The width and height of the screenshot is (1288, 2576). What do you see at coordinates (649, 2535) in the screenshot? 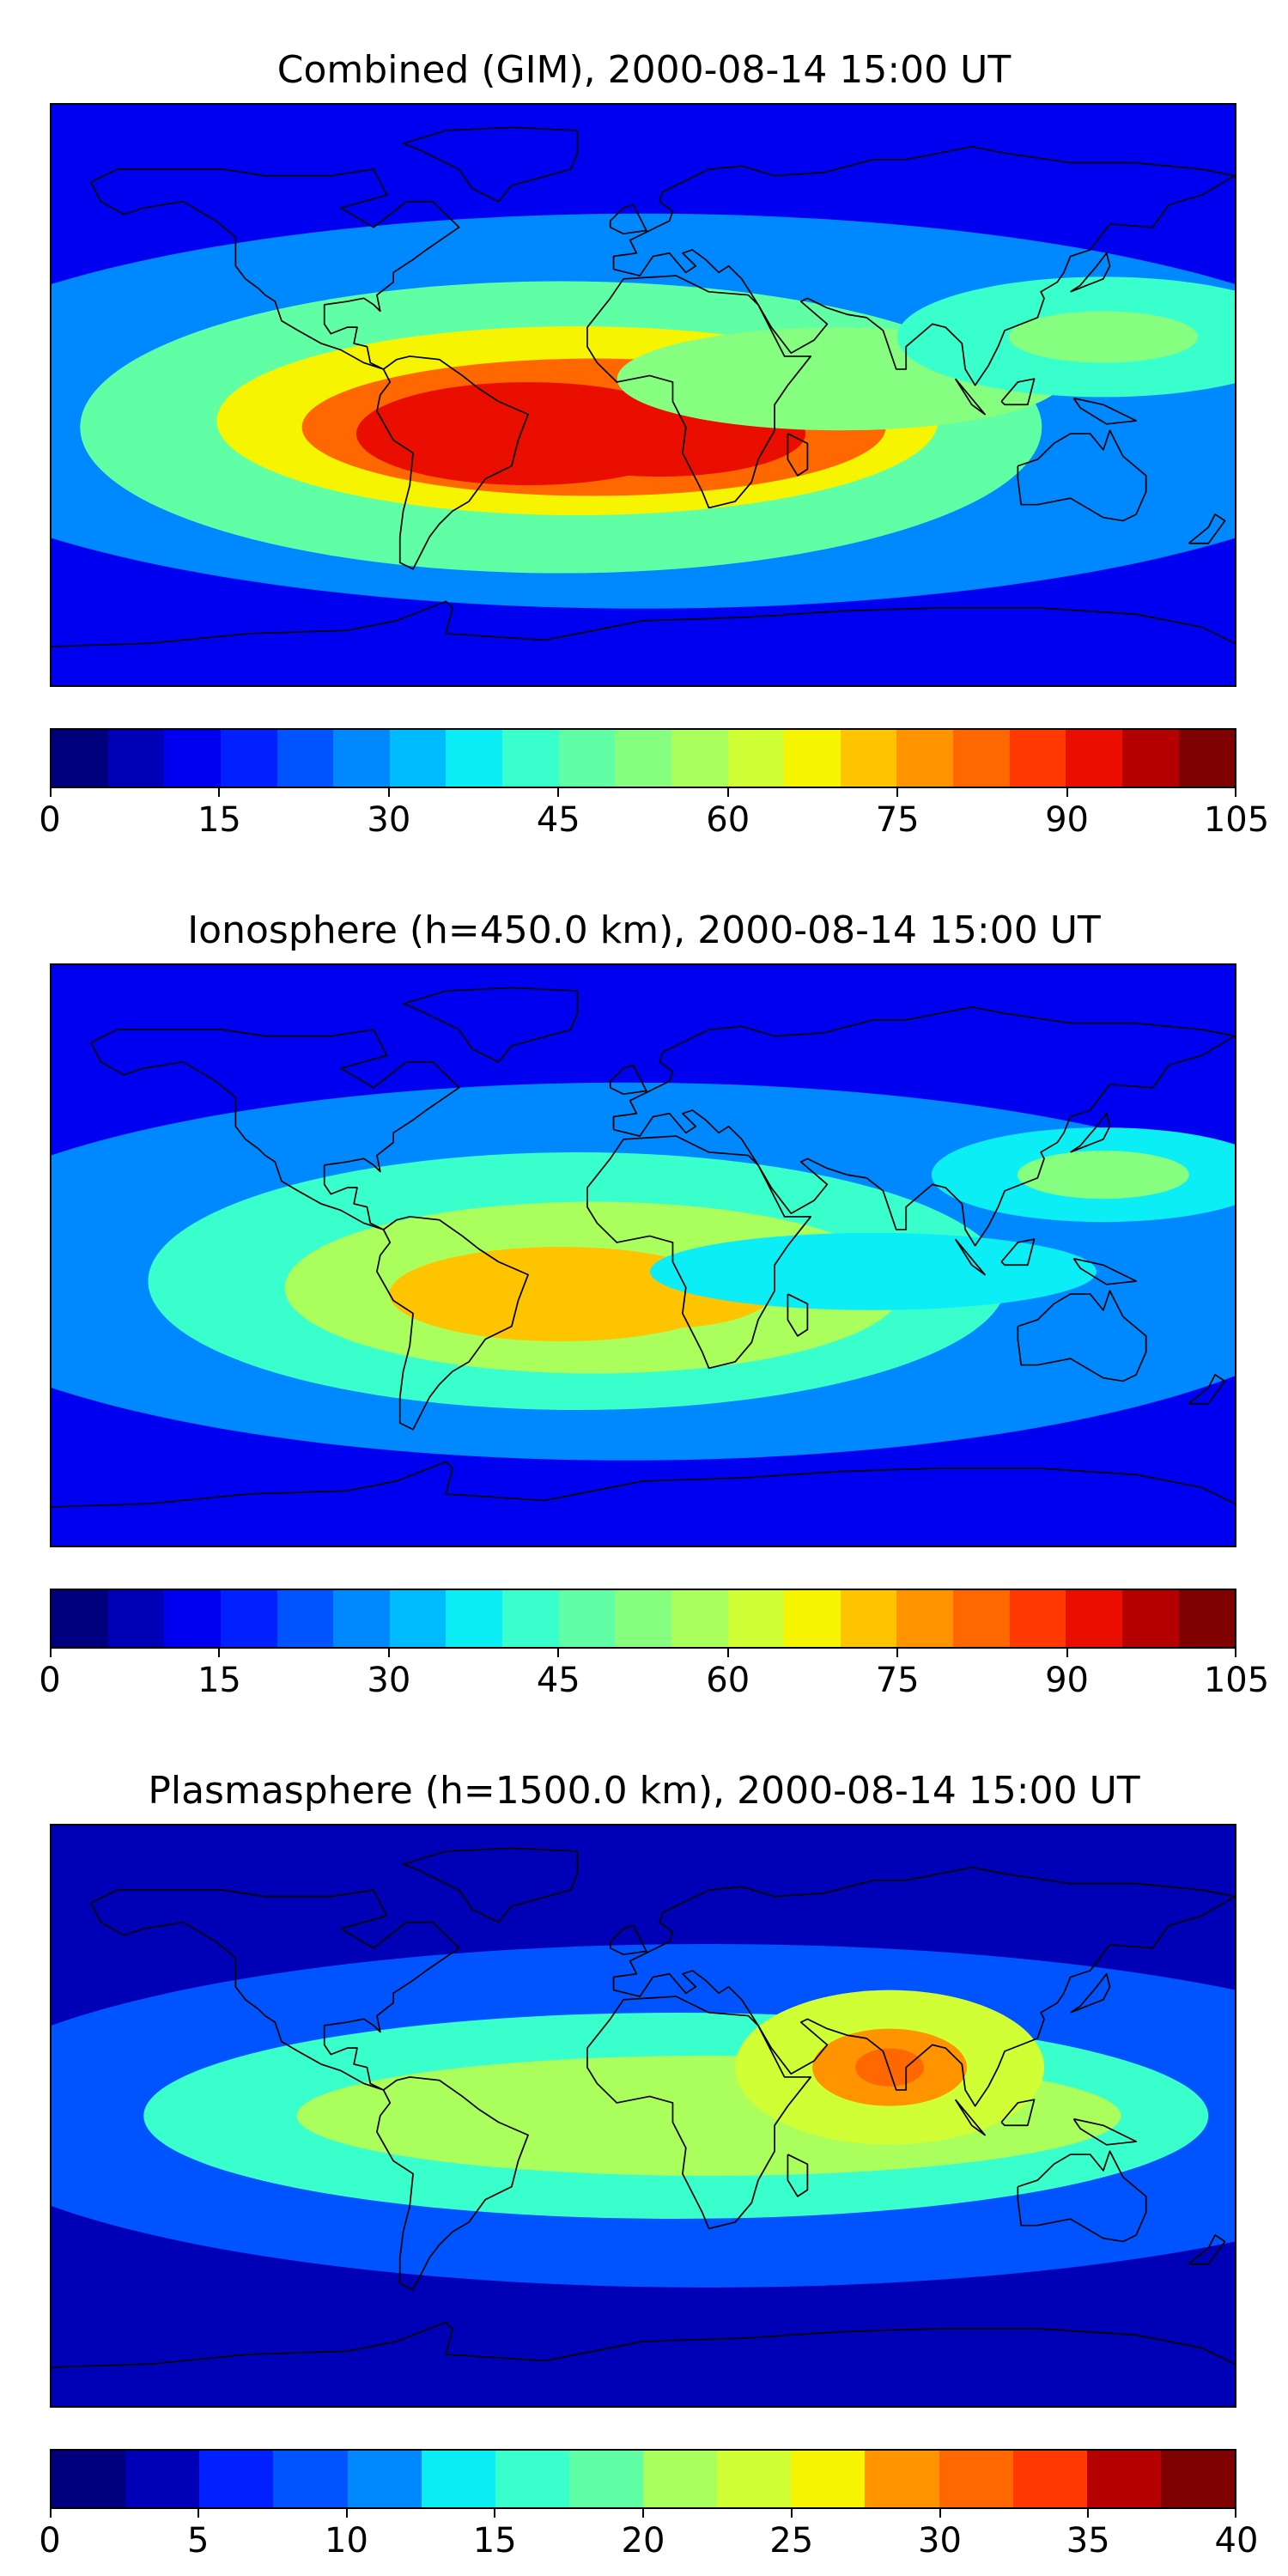
I see `colorbar-ticks-plasmasphere: 0 5 10 15 20 25 30 35 40` at bounding box center [649, 2535].